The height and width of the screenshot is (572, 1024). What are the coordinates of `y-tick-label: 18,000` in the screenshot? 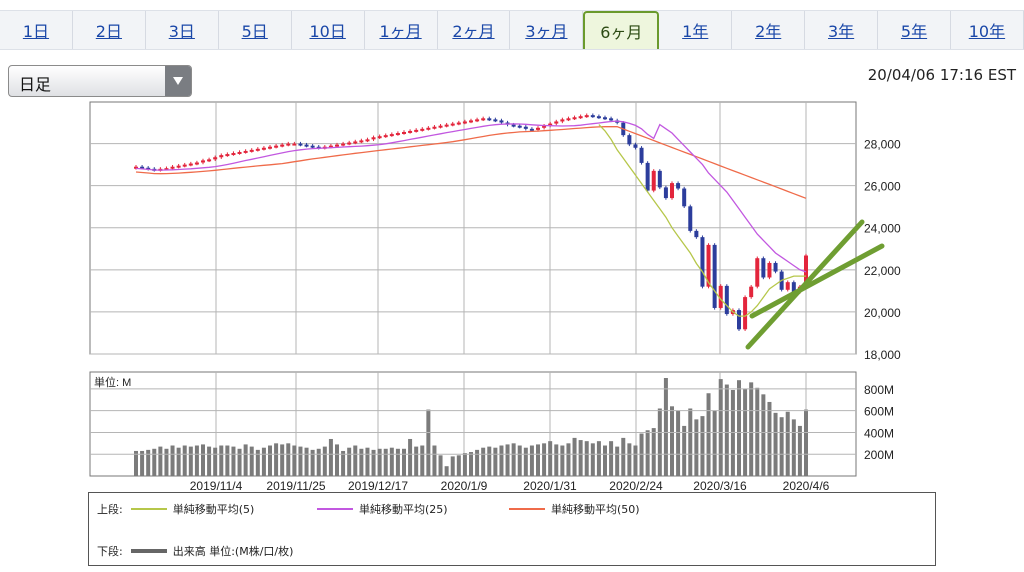 It's located at (882, 355).